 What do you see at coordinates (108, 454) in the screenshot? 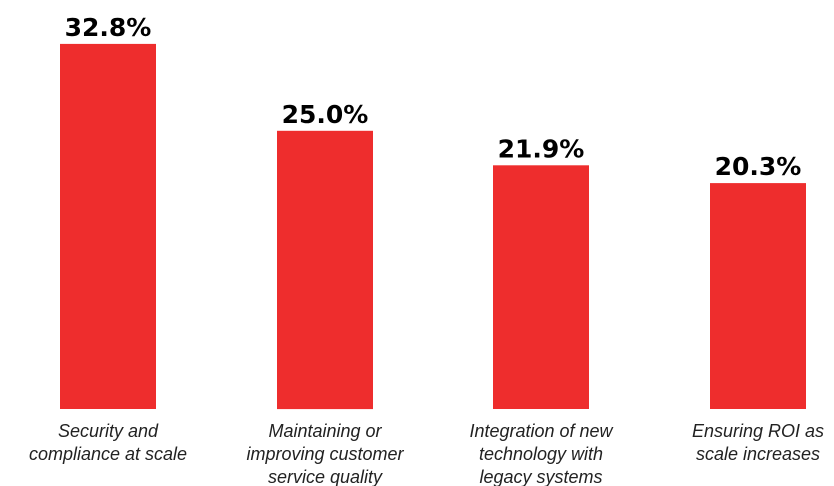
I see `category-label-line: compliance at scale` at bounding box center [108, 454].